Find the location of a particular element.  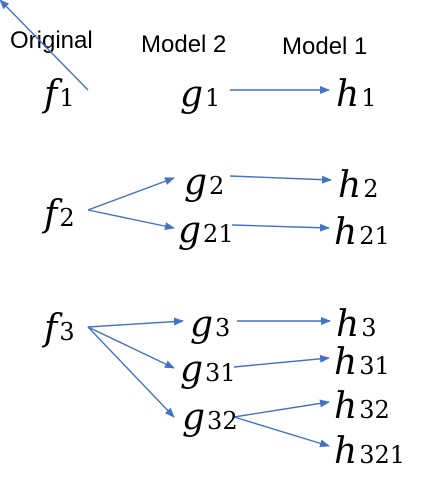

node-g1-subscript: 1 is located at coordinates (212, 98).